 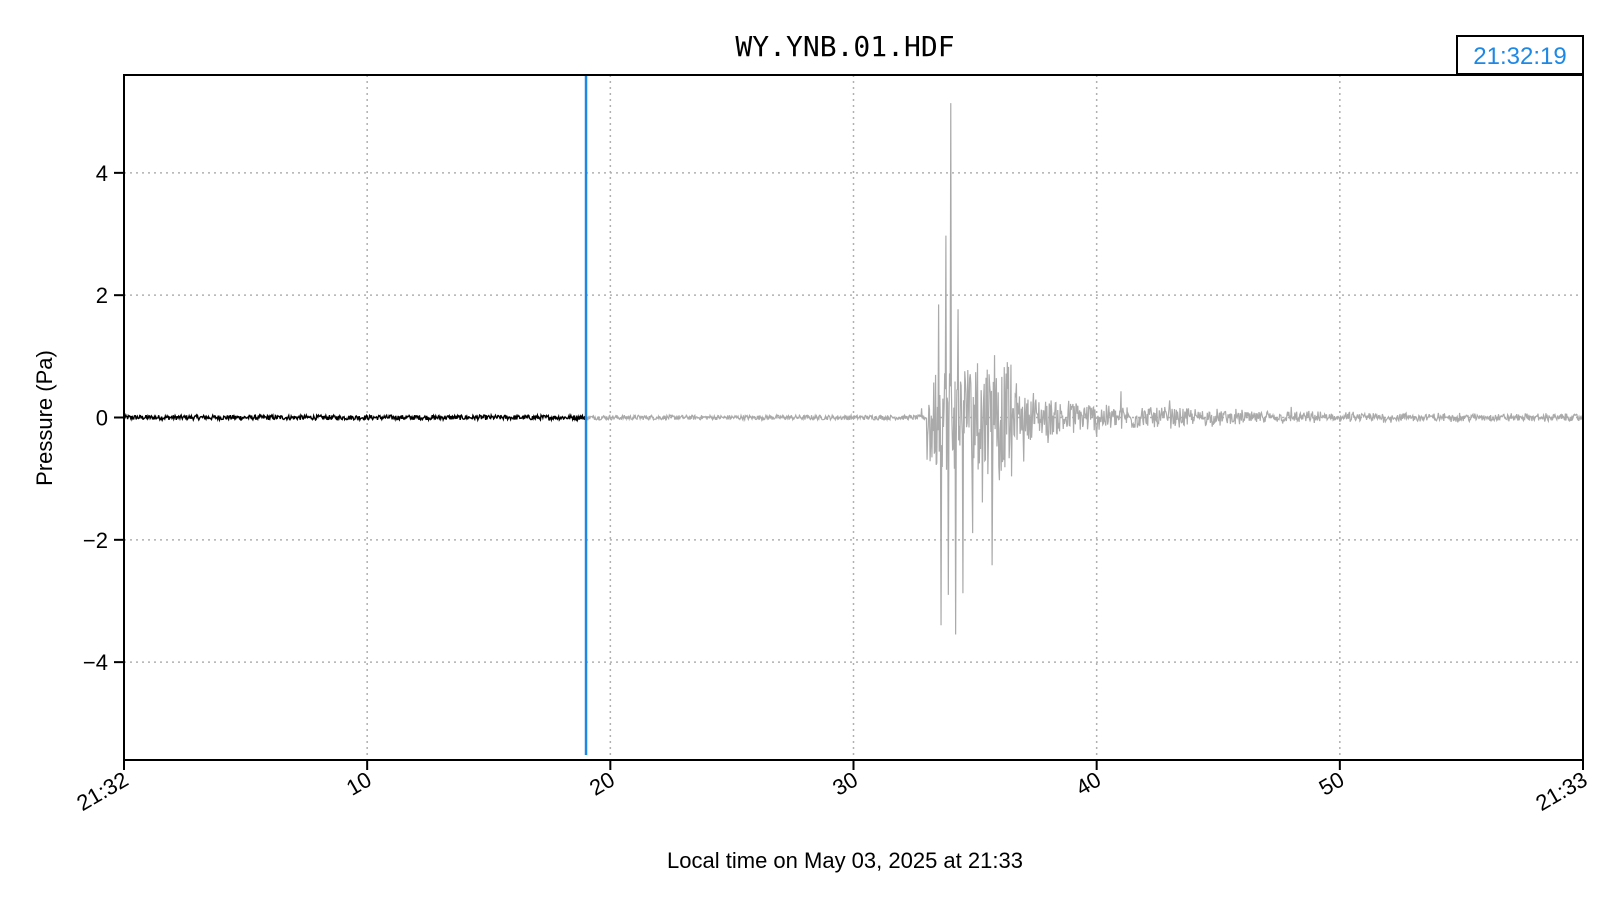 What do you see at coordinates (95, 540) in the screenshot?
I see `y-tick-label: −2` at bounding box center [95, 540].